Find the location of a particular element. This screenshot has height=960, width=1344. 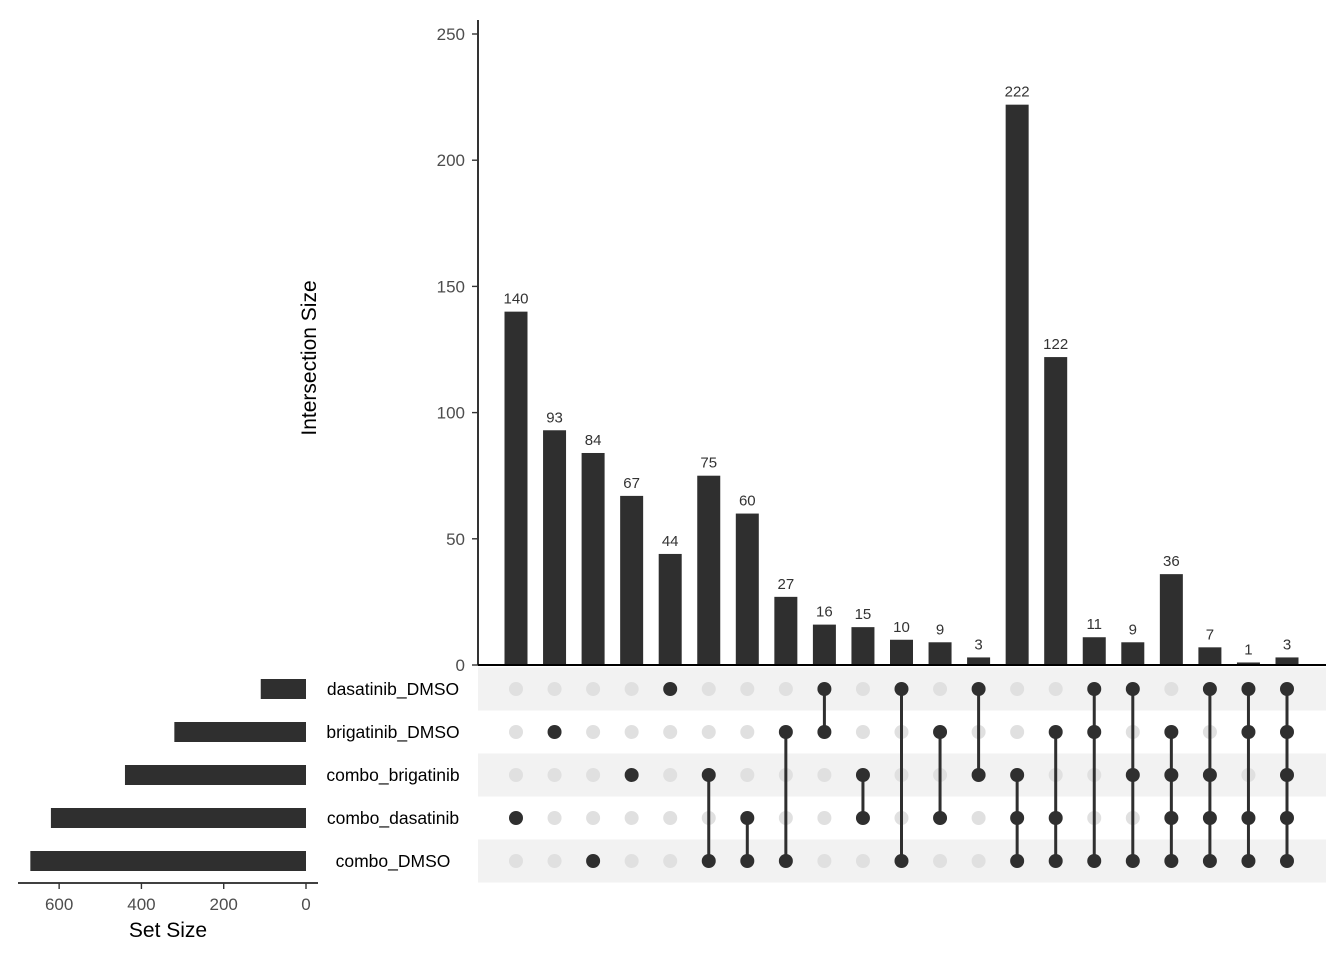

intersection-bar-label: 36 is located at coordinates (1171, 561).